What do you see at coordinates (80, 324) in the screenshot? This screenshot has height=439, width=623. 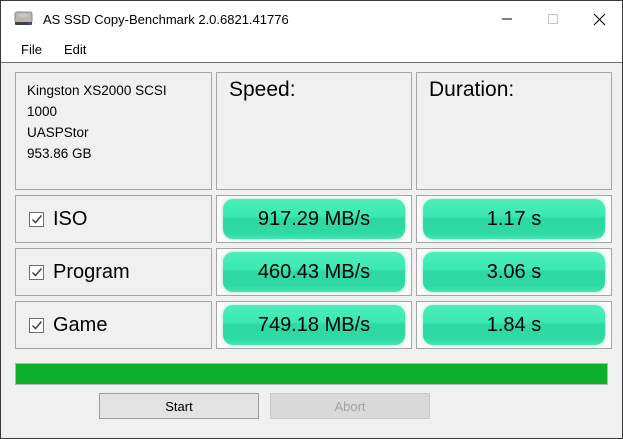 I see `row-label-text: Game` at bounding box center [80, 324].